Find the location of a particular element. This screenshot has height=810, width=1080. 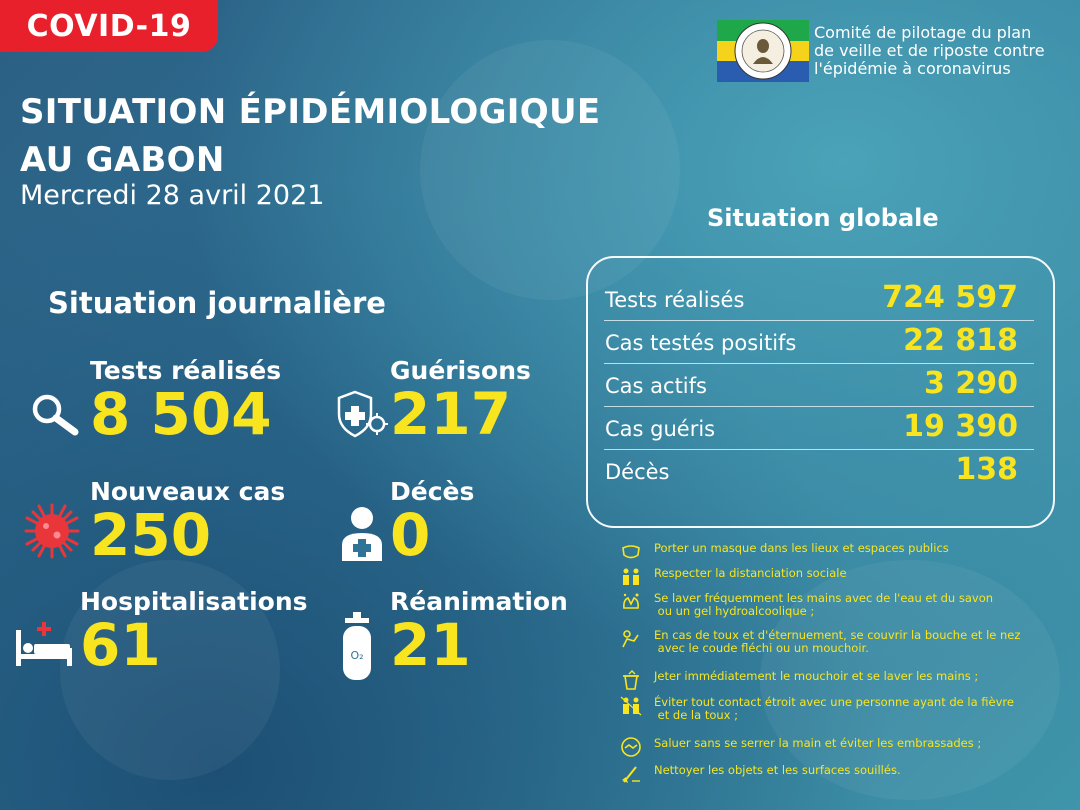

title-line: SITUATION ÉPIDÉMIOLOGIQUE is located at coordinates (310, 112).